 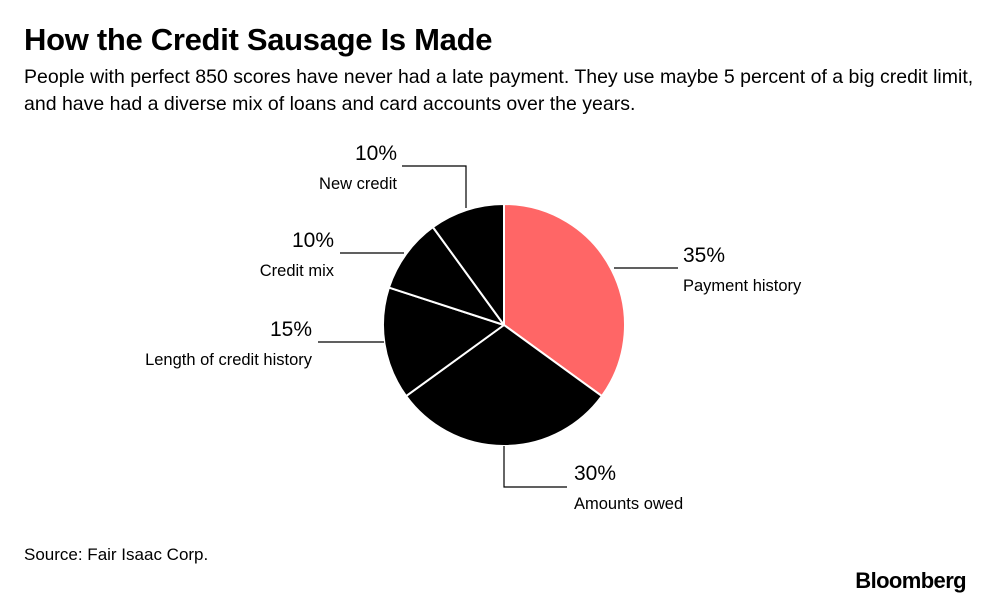 I want to click on slice-value-label-amounts-owed: 30%, so click(x=595, y=473).